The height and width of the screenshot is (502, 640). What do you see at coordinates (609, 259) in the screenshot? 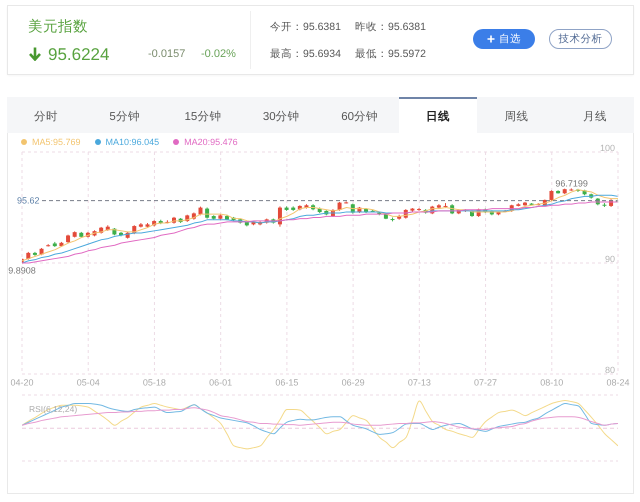
I see `y-tick-label: 90` at bounding box center [609, 259].